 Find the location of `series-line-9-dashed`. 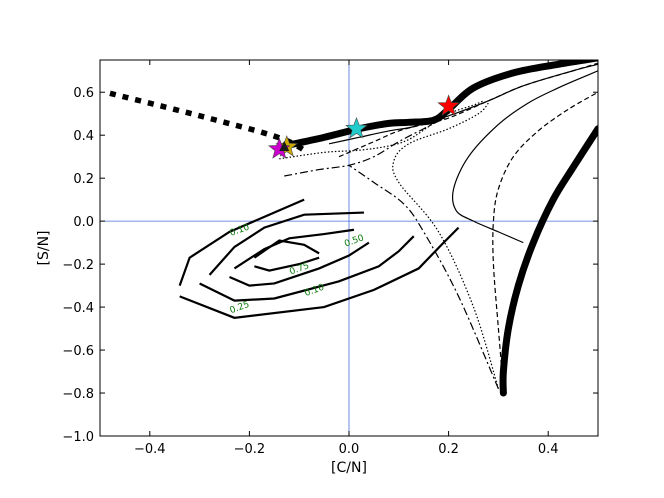

series-line-9-dashed is located at coordinates (545, 240).